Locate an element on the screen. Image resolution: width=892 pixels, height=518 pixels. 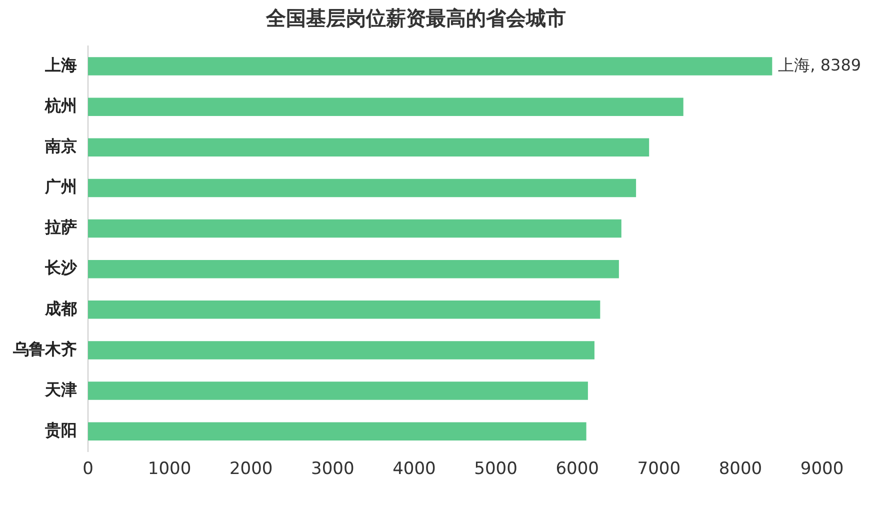
x-tick-label: 8000 is located at coordinates (740, 469).